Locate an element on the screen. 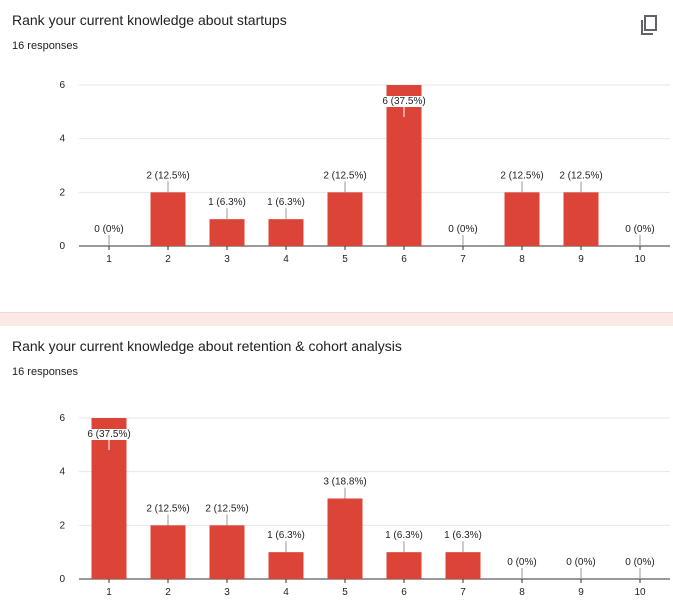  copy-chart-button is located at coordinates (649, 25).